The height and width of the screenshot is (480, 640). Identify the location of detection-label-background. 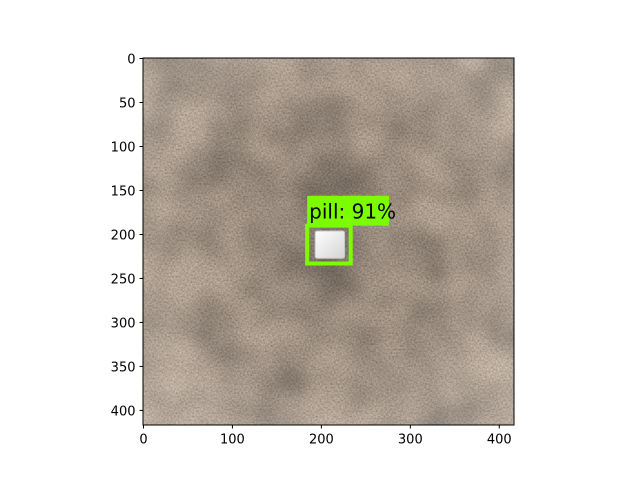
(348, 210).